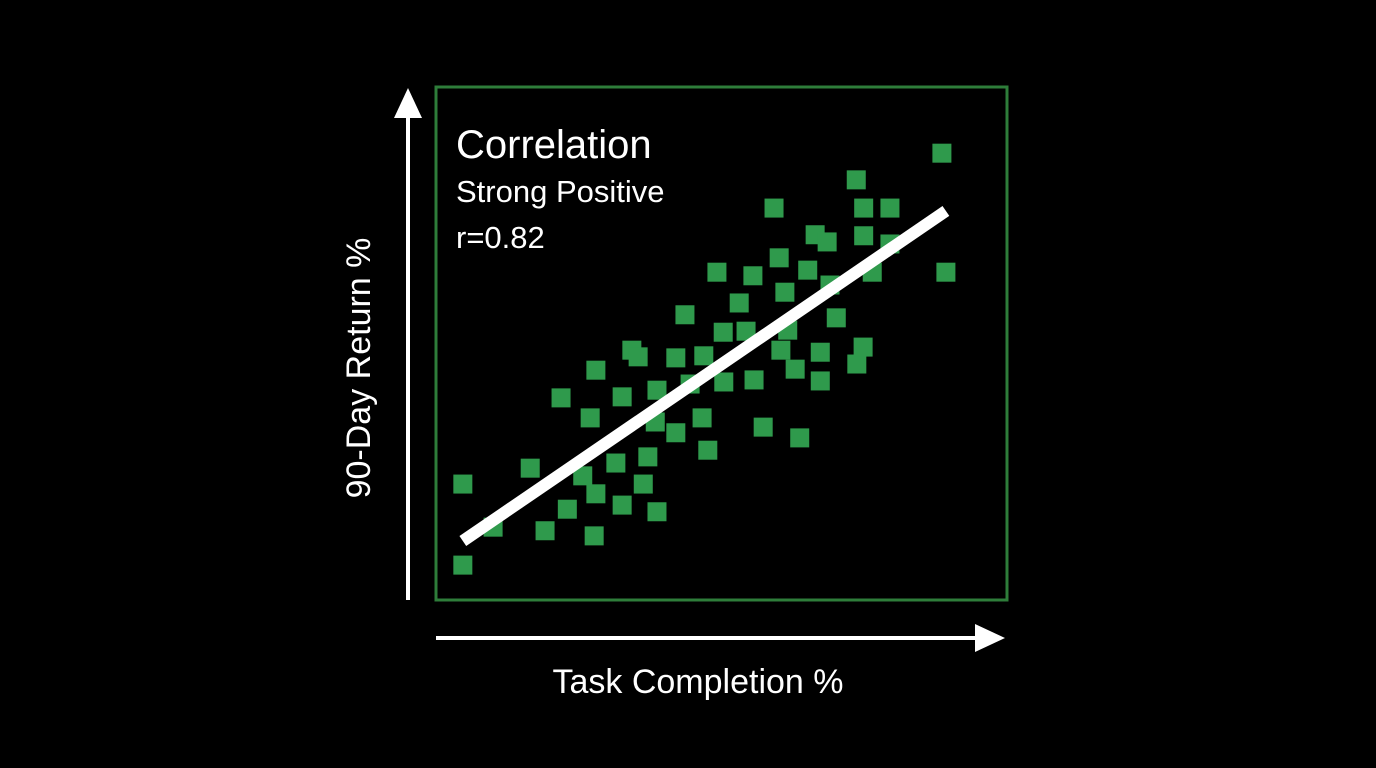  I want to click on y-arrow-head, so click(408, 103).